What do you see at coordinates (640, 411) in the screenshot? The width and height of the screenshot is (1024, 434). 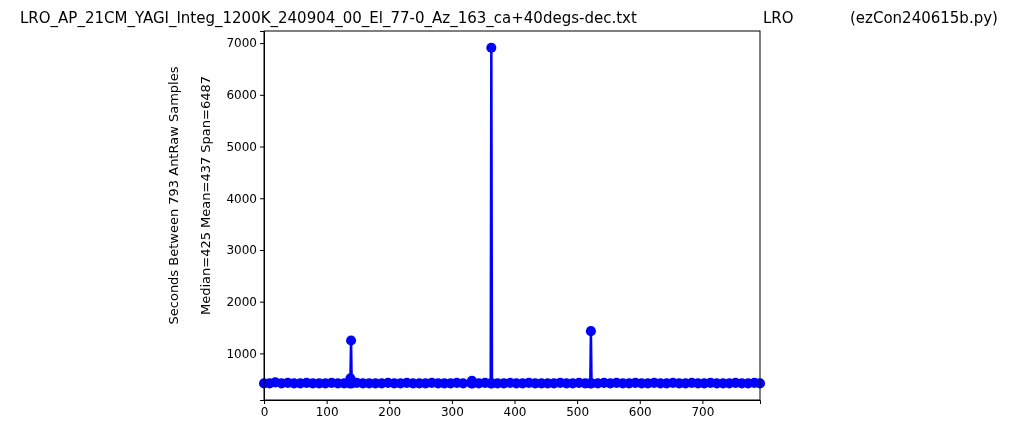 I see `x-tick-label: 600` at bounding box center [640, 411].